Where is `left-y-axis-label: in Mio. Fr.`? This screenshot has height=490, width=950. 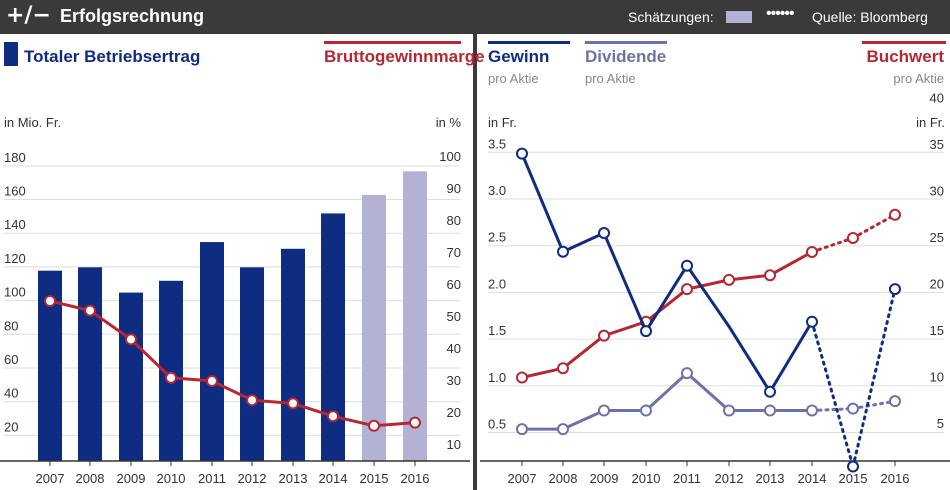
left-y-axis-label: in Mio. Fr. is located at coordinates (32, 122).